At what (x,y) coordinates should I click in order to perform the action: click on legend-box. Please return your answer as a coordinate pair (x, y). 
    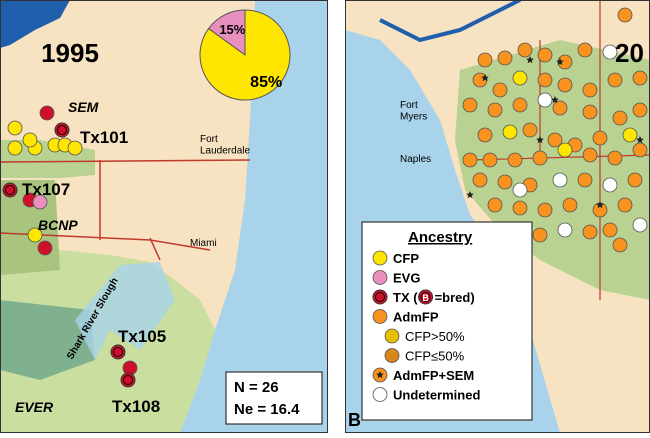
    Looking at the image, I should click on (447, 321).